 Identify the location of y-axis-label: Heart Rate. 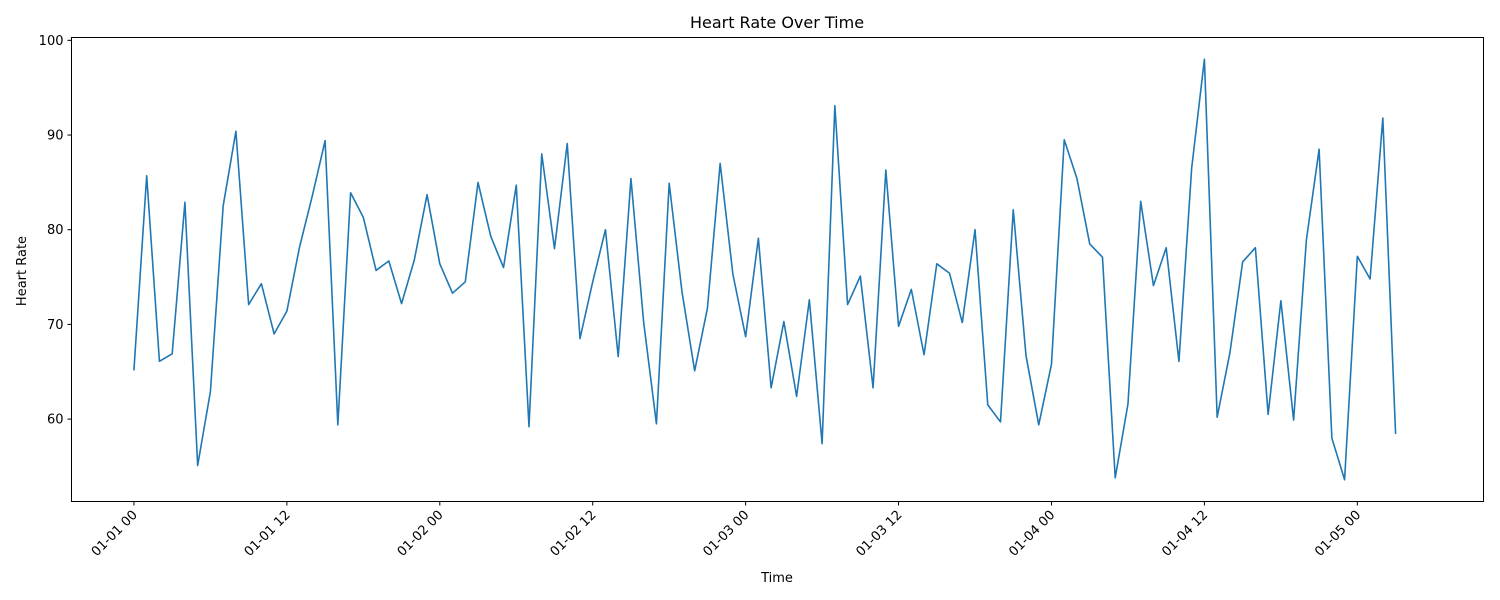
(22, 271).